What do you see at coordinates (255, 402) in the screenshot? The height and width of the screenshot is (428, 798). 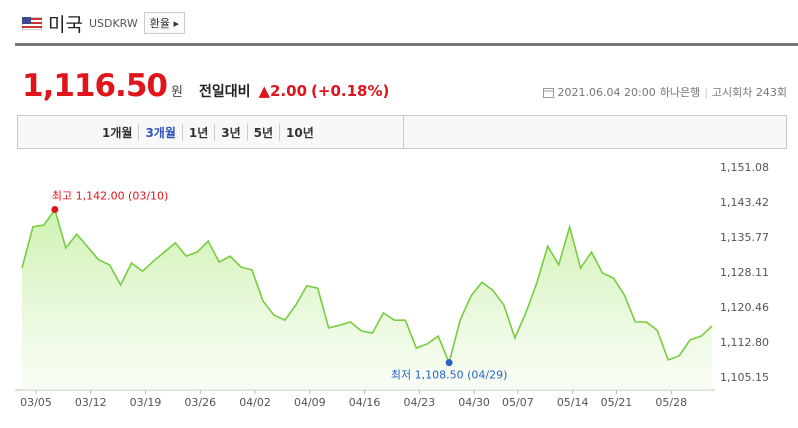 I see `x-tick-label: 04/02` at bounding box center [255, 402].